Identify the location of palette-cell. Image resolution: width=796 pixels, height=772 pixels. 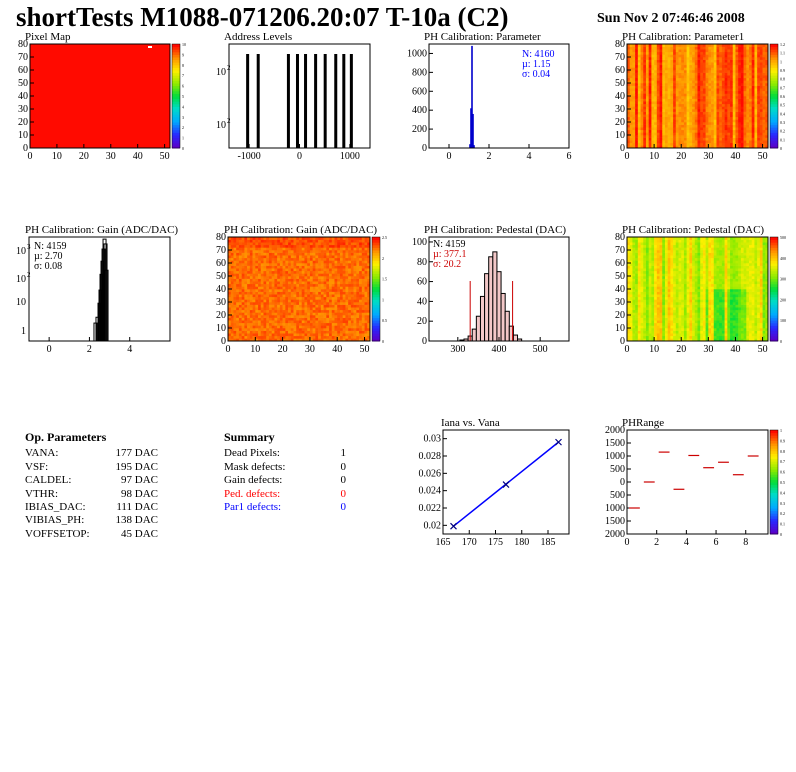
(176, 95).